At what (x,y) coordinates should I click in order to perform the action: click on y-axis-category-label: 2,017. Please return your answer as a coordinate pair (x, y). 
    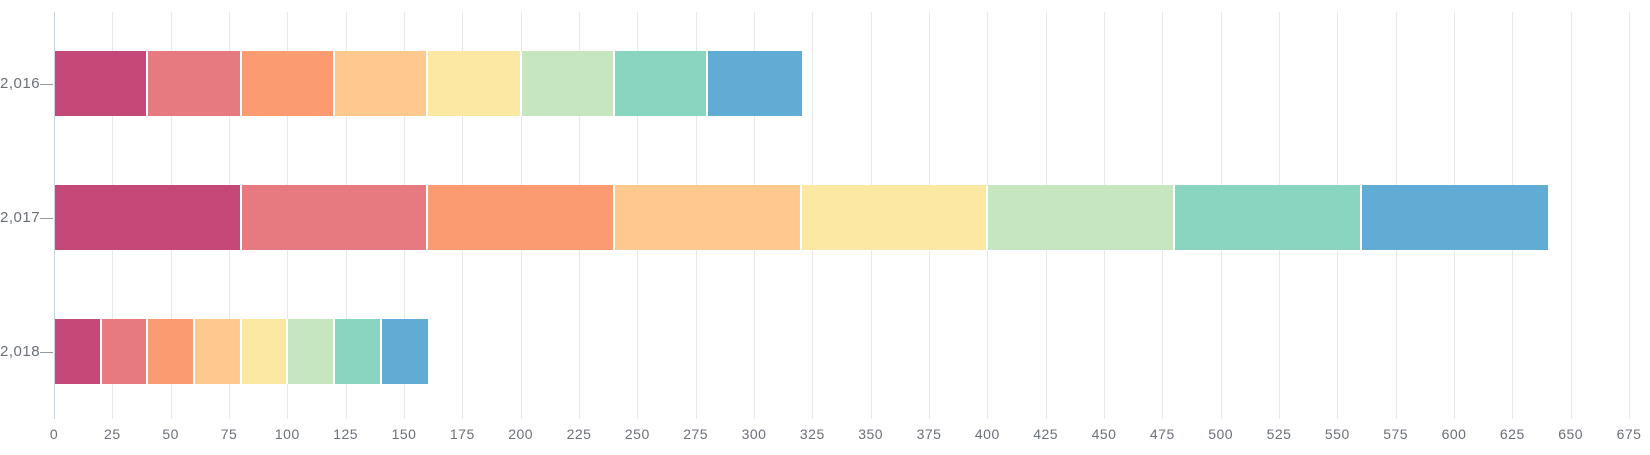
    Looking at the image, I should click on (20, 217).